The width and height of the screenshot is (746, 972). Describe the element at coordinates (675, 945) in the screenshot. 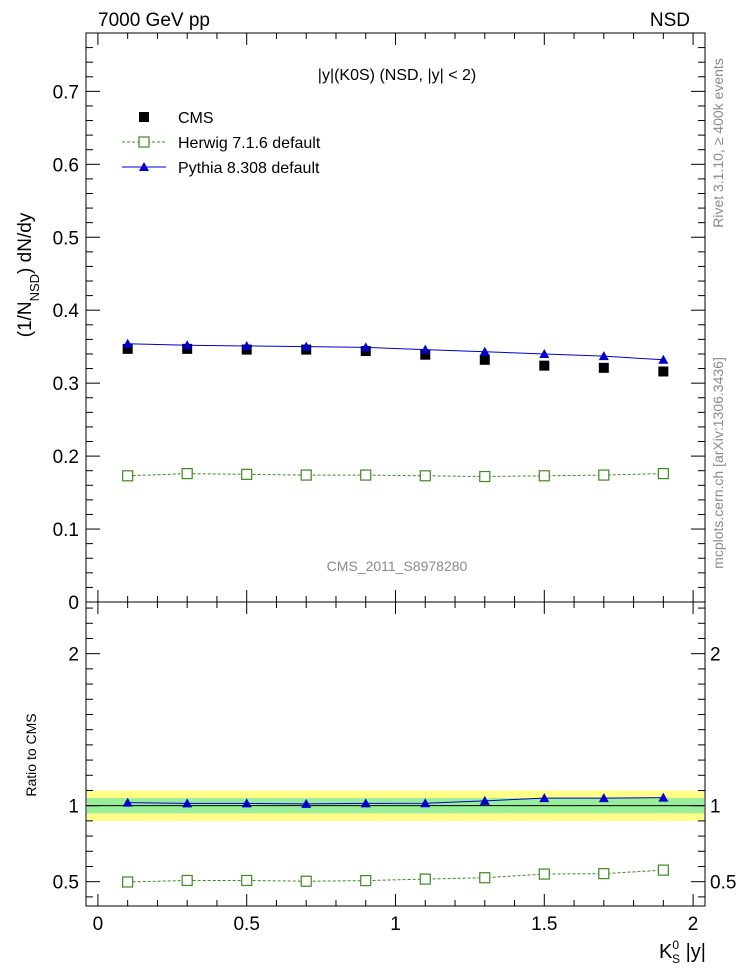

I see `x-axis-label-superscript: 0` at that location.